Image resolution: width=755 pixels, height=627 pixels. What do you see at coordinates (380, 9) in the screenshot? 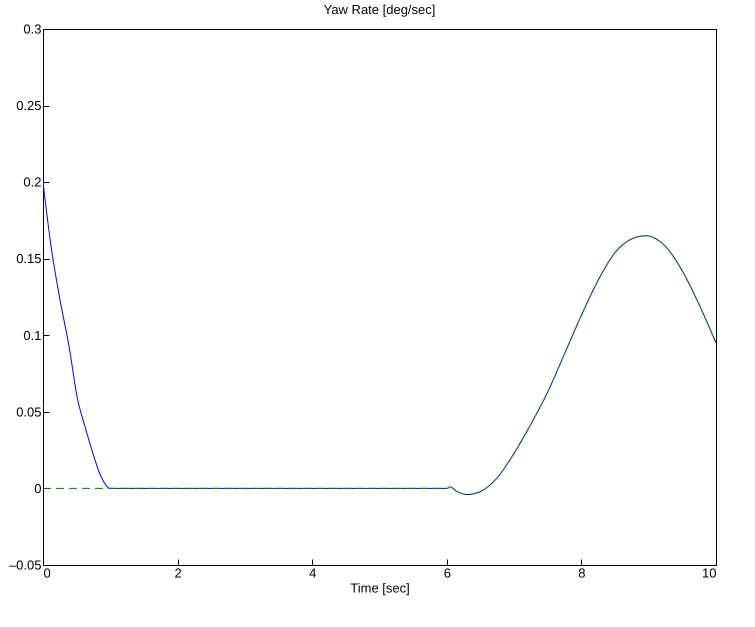
I see `chart-title: Yaw Rate [deg/sec]` at bounding box center [380, 9].